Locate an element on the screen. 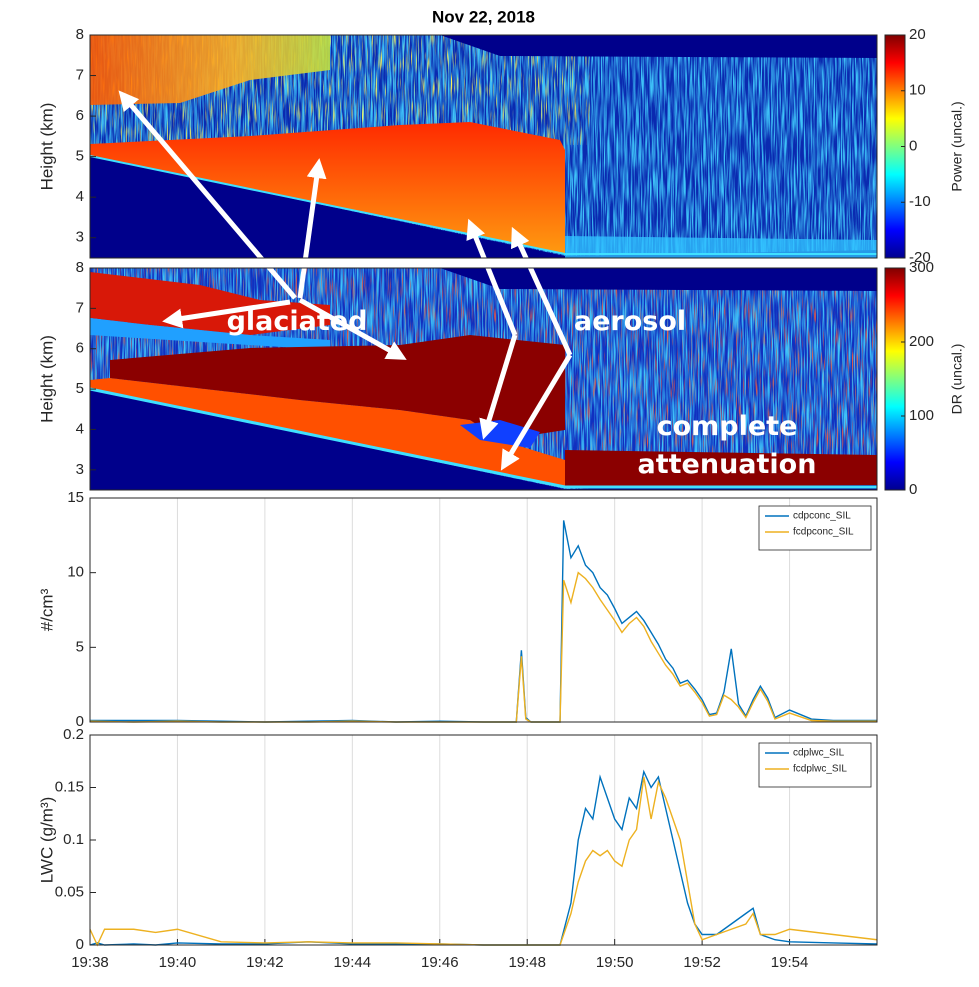  annotation: complete attenuation is located at coordinates (727, 445).